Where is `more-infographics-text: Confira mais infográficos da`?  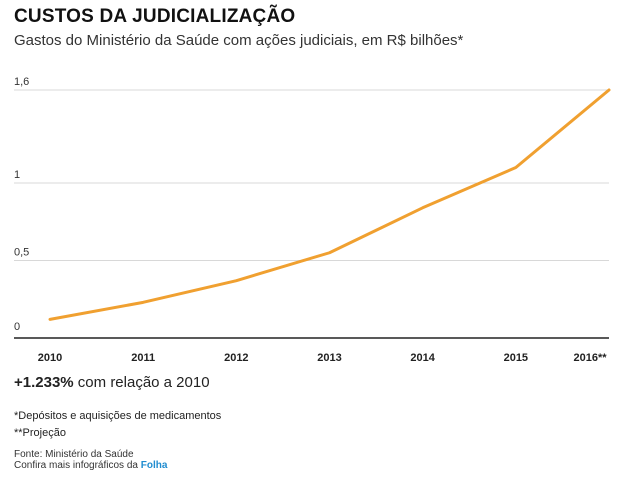
more-infographics-text: Confira mais infográficos da is located at coordinates (77, 465).